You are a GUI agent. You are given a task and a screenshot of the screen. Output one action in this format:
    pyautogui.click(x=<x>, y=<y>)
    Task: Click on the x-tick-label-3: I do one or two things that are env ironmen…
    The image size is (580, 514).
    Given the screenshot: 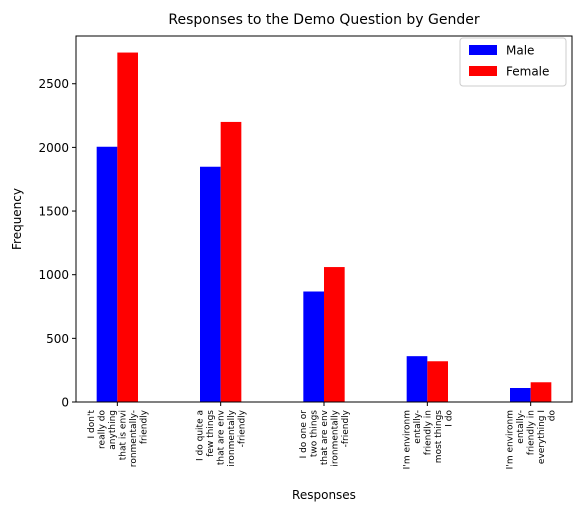 What is the action you would take?
    pyautogui.click(x=325, y=437)
    